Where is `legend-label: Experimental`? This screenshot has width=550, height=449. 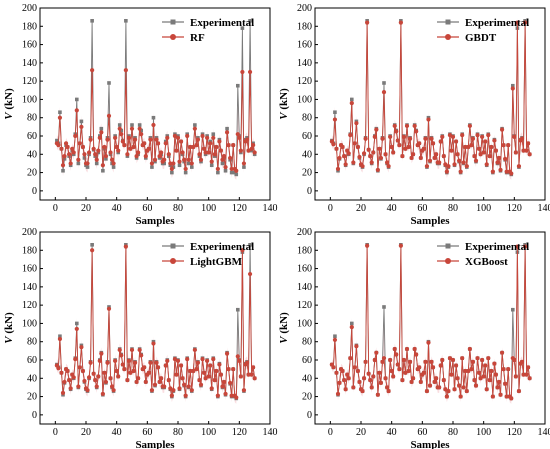
legend-label: Experimental is located at coordinates (222, 23).